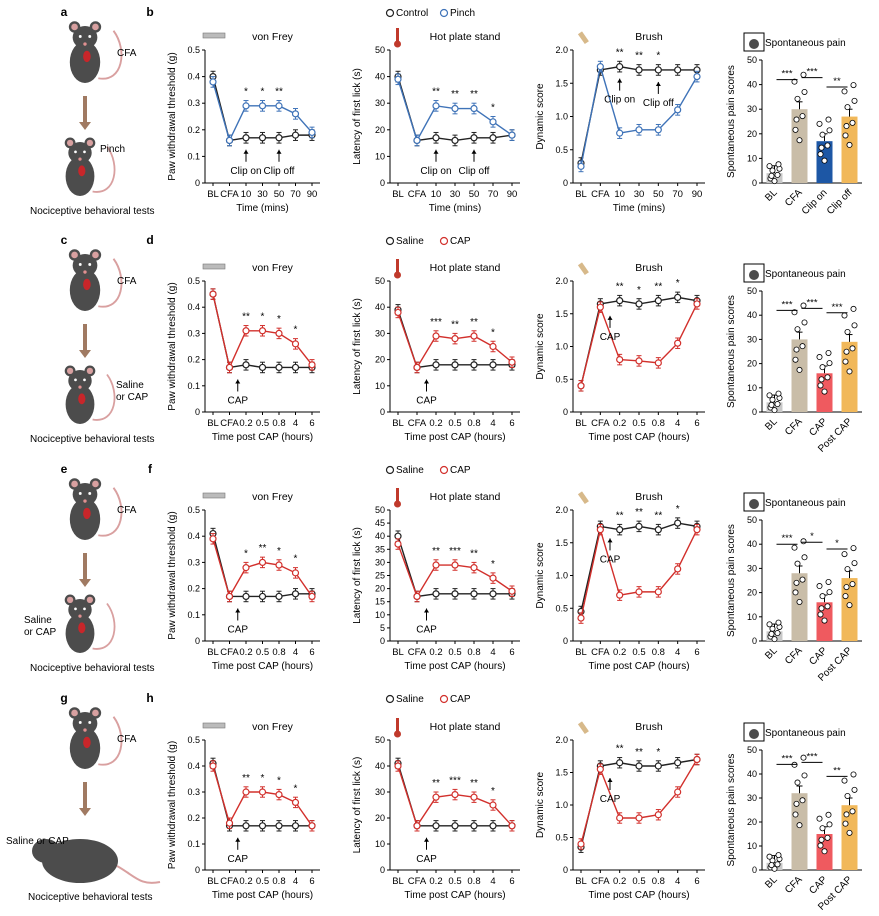  Describe the element at coordinates (752, 568) in the screenshot. I see `y-tick-label: 30` at that location.